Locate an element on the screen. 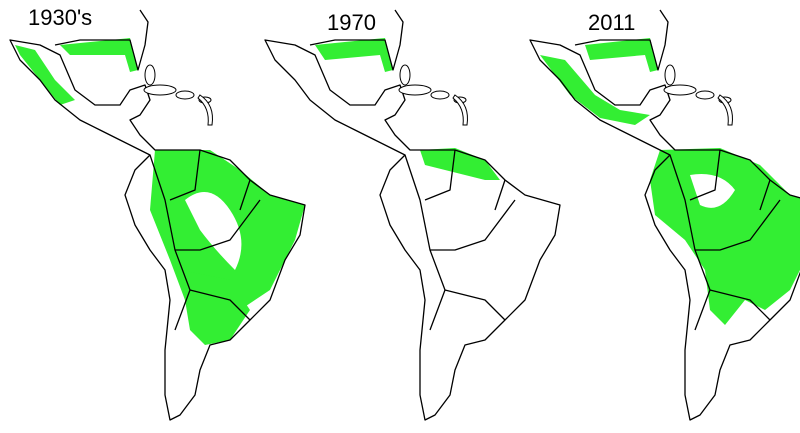 This screenshot has width=800, height=433. map-title: 2011 is located at coordinates (611, 22).